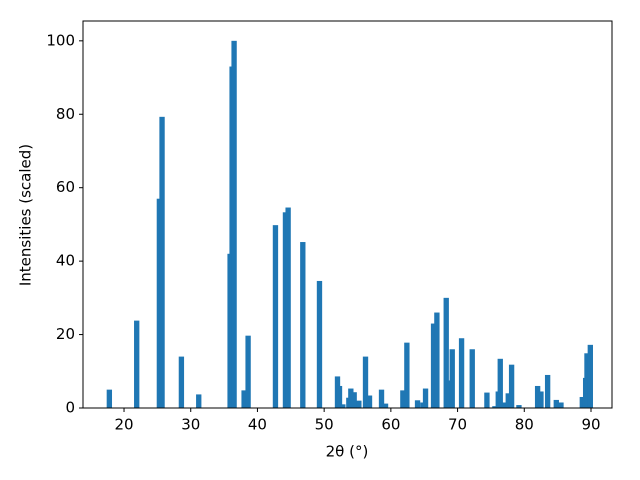 This screenshot has height=480, width=640. I want to click on x-tick-label: 30, so click(190, 425).